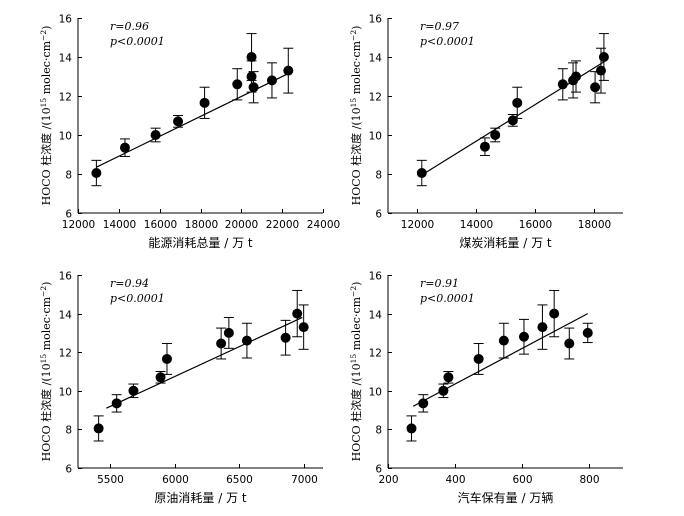  Describe the element at coordinates (455, 480) in the screenshot. I see `x-tick-label: 400` at that location.